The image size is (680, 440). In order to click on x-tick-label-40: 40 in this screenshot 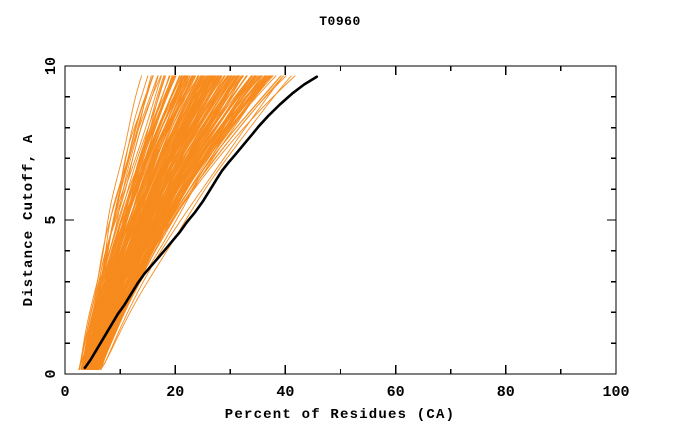, I will do `click(285, 392)`.